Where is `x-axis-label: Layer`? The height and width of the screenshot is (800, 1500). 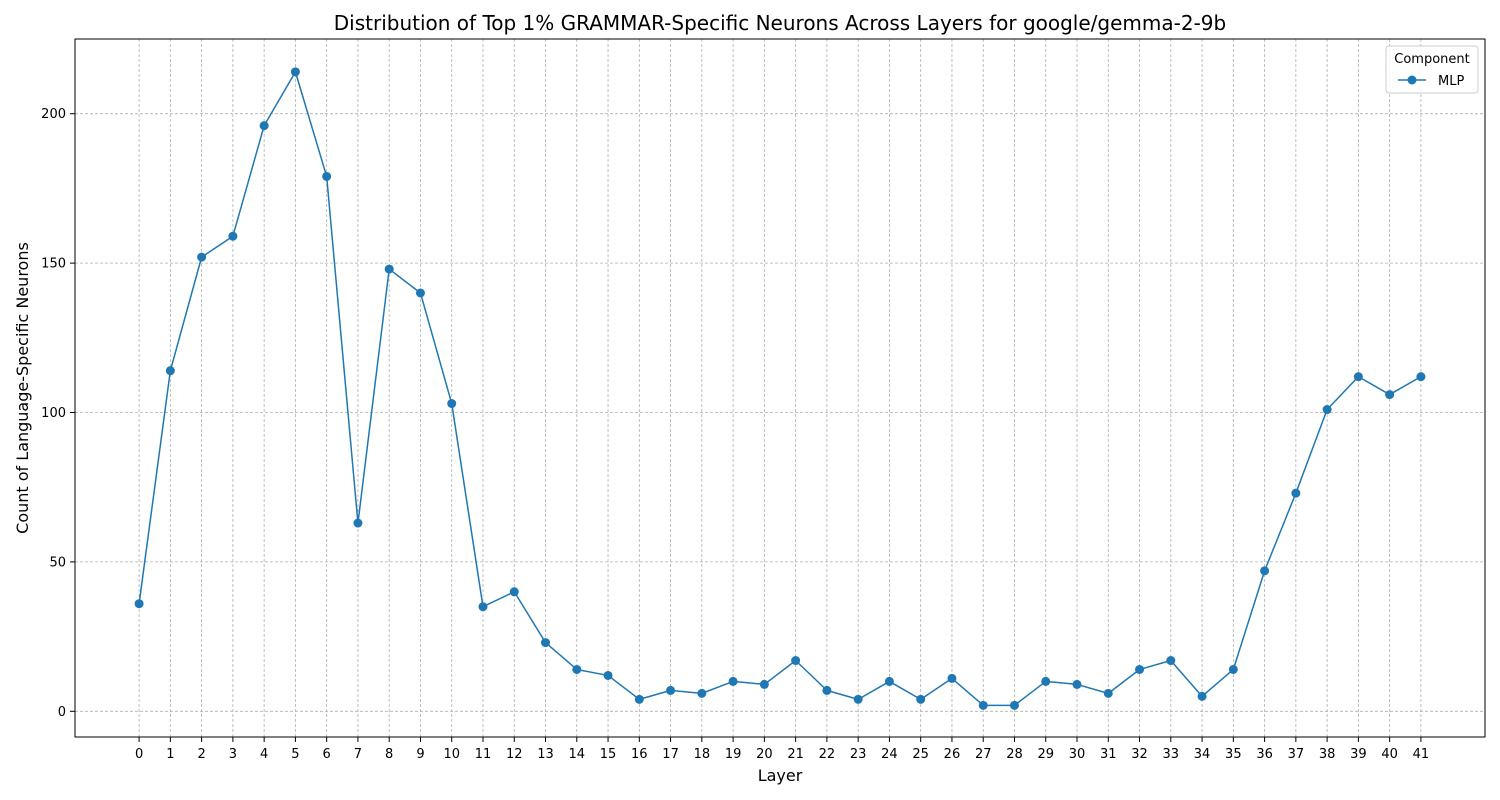 x-axis-label: Layer is located at coordinates (780, 775).